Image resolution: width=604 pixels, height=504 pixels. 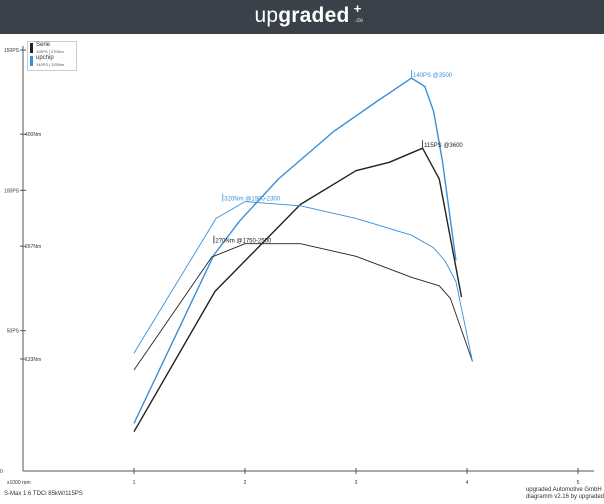 I want to click on annotation-label: 140PS @3500, so click(x=433, y=76).